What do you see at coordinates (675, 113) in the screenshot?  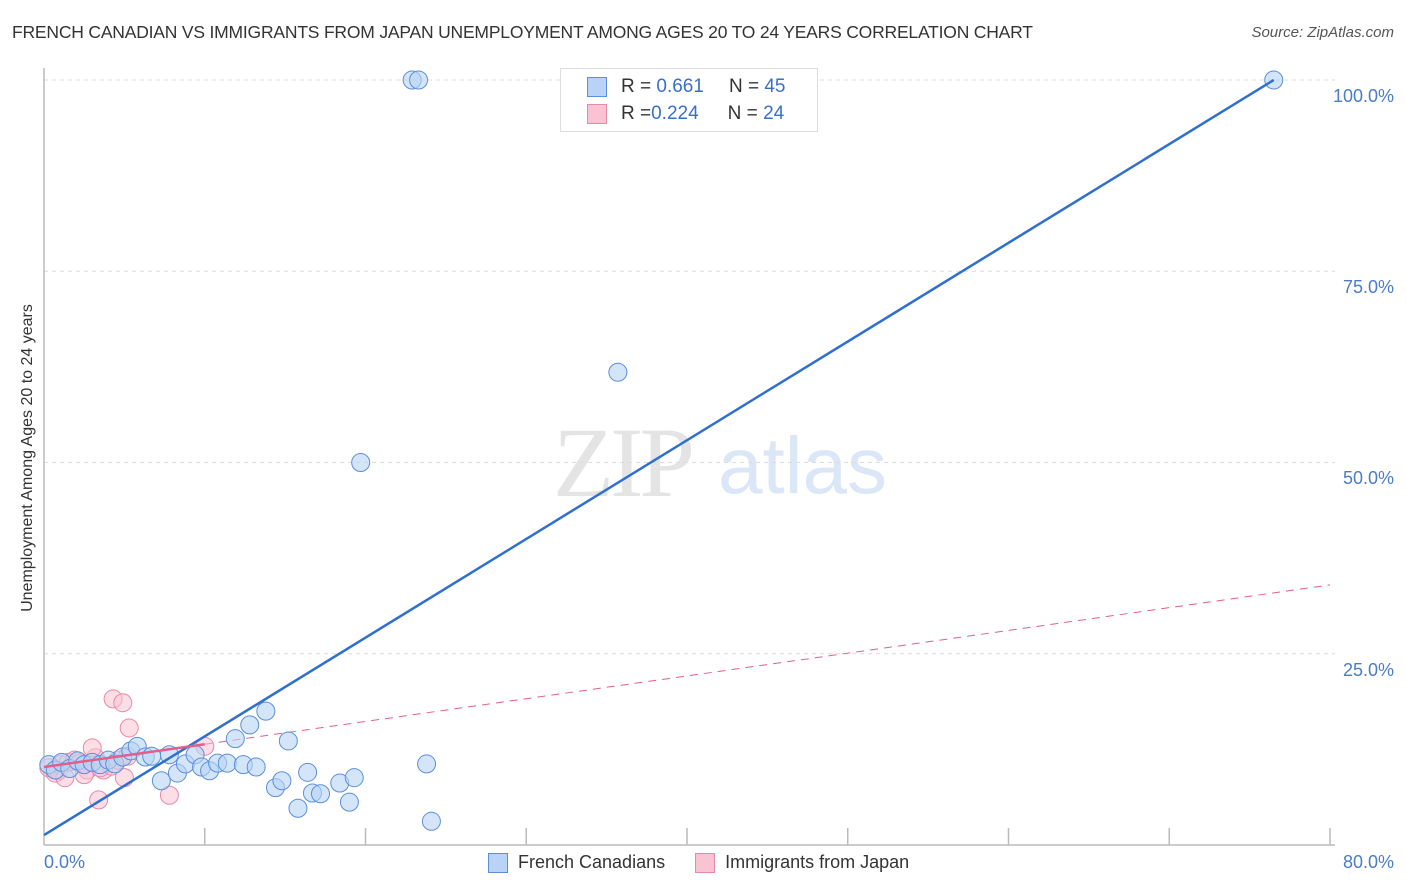 I see `r-value: 0.224` at bounding box center [675, 113].